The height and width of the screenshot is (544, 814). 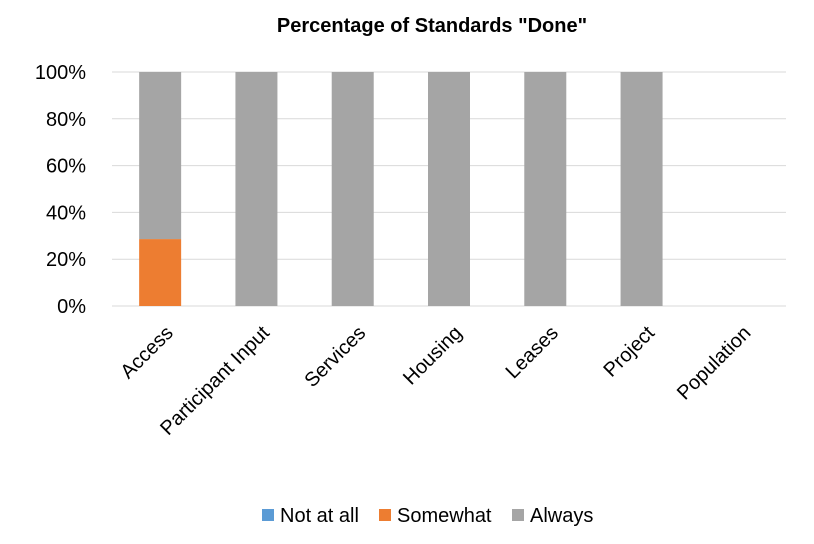 I want to click on y-axis-ticks: 0% 20% 40% 60% 80% 100%, so click(x=60, y=190).